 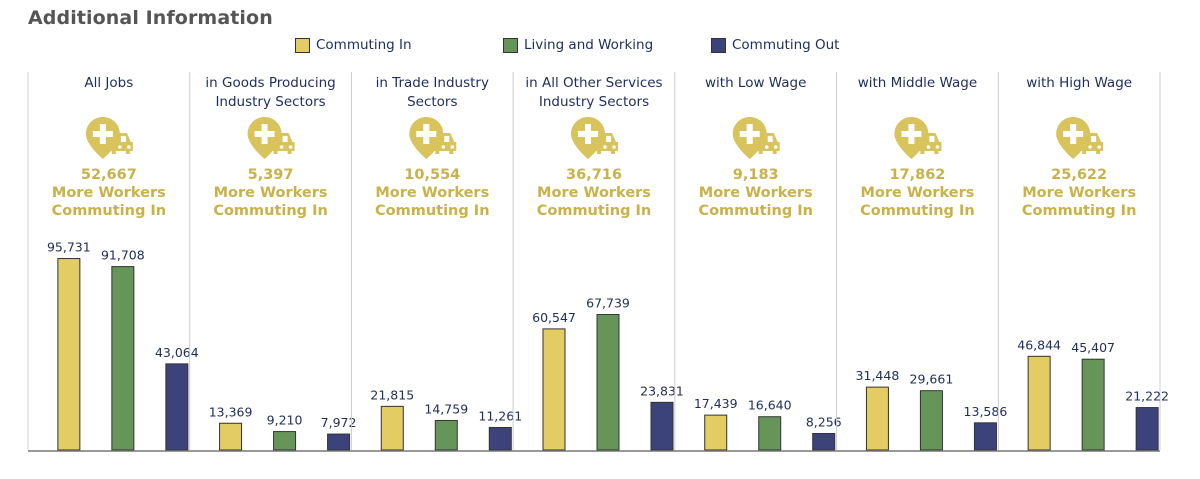 I want to click on panel-label: with High Wage, so click(x=1079, y=83).